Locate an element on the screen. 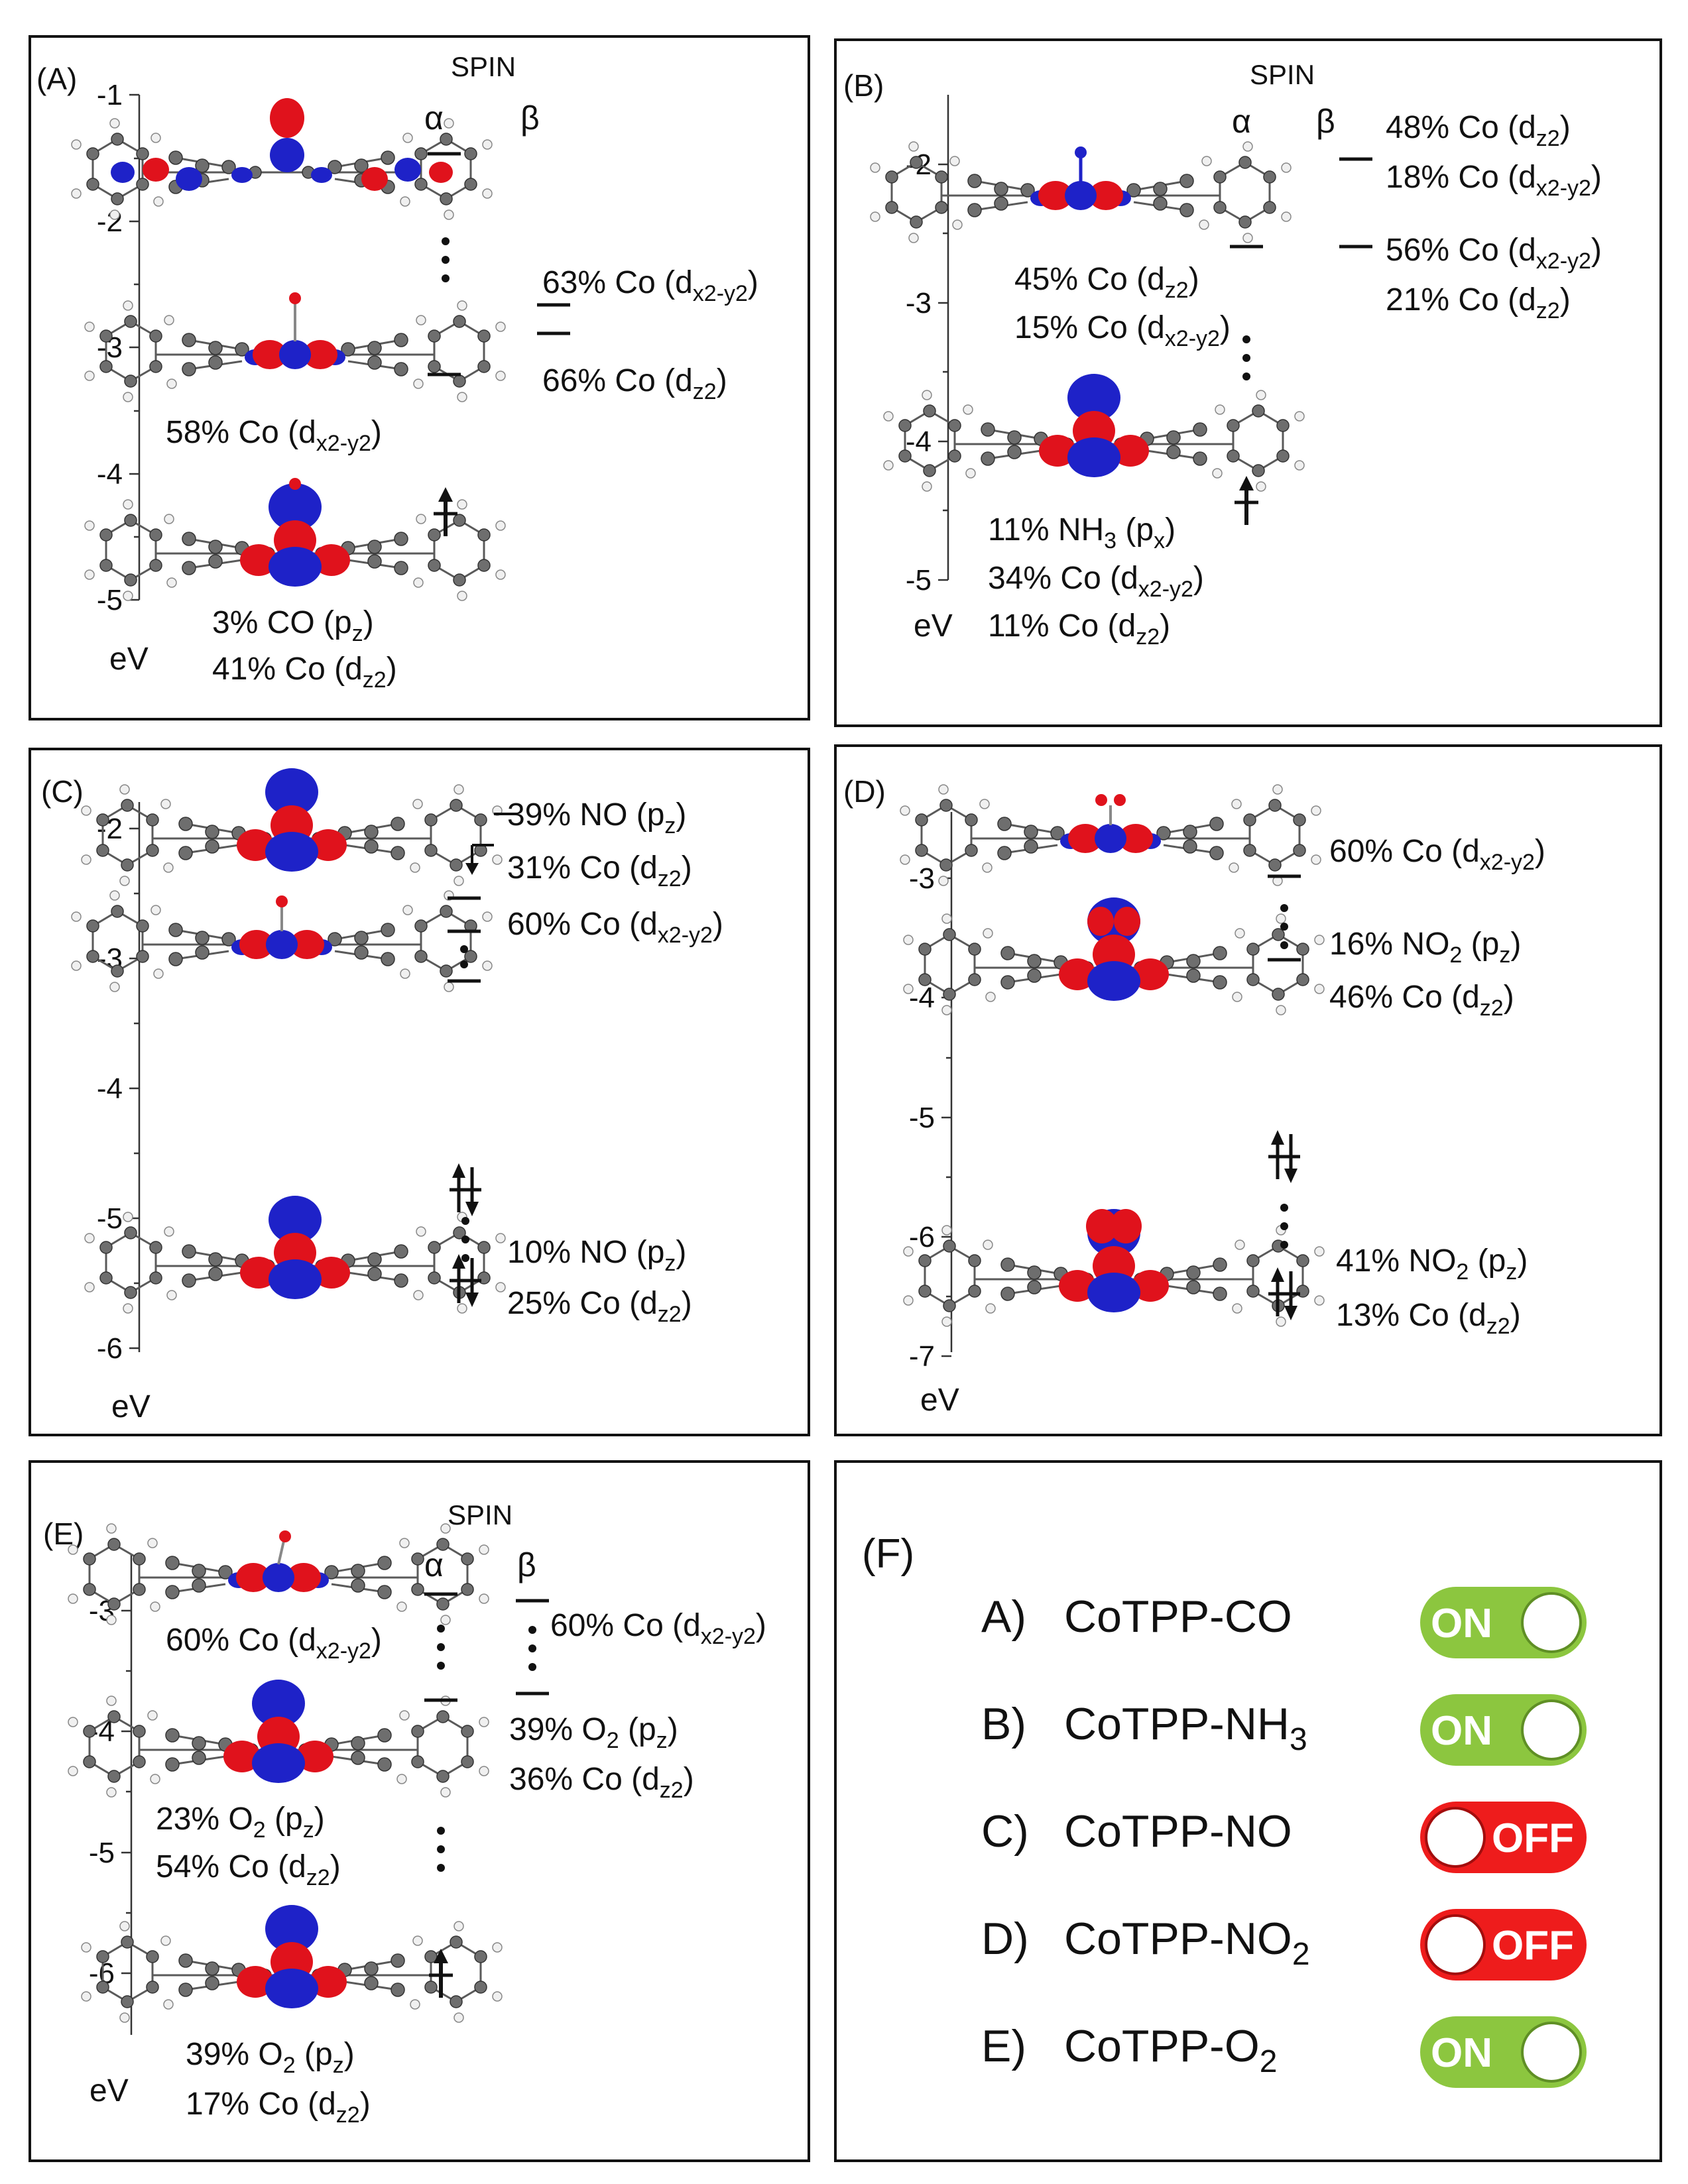 Image resolution: width=1688 pixels, height=2184 pixels. orbital-label: 36% Co (dz2) is located at coordinates (601, 1782).